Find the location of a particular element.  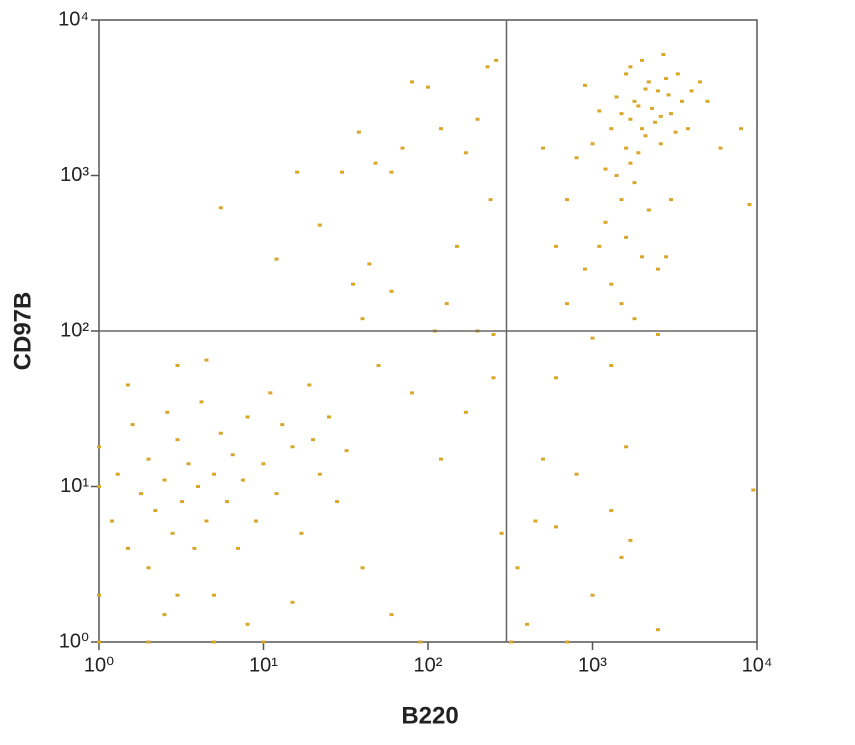

y-tick-label: 10⁴ is located at coordinates (73, 19).